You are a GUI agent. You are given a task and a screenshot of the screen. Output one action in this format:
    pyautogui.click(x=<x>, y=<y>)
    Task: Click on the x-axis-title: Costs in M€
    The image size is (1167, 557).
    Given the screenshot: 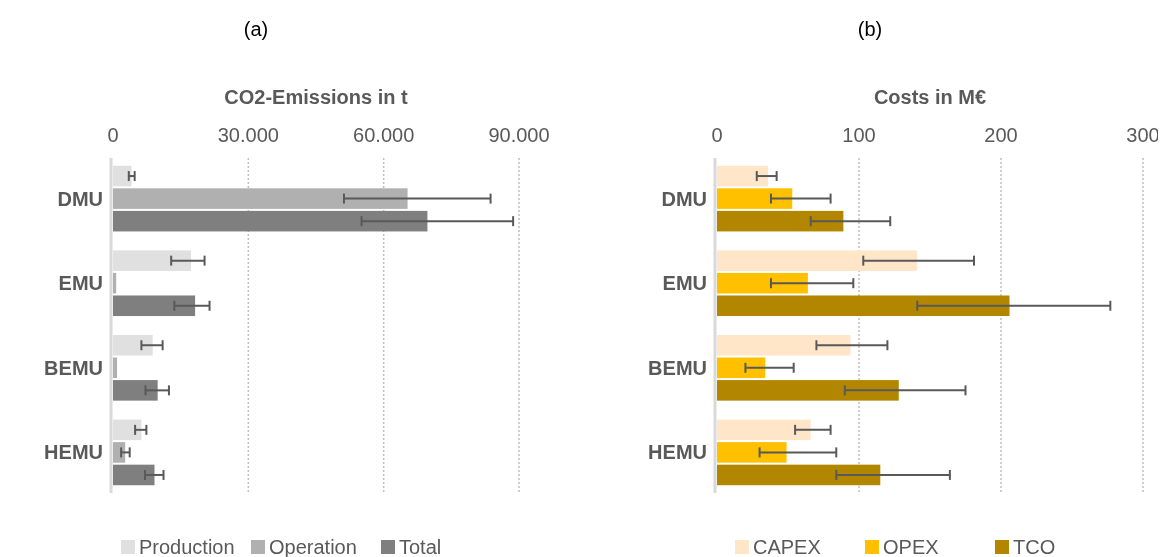 What is the action you would take?
    pyautogui.click(x=930, y=97)
    